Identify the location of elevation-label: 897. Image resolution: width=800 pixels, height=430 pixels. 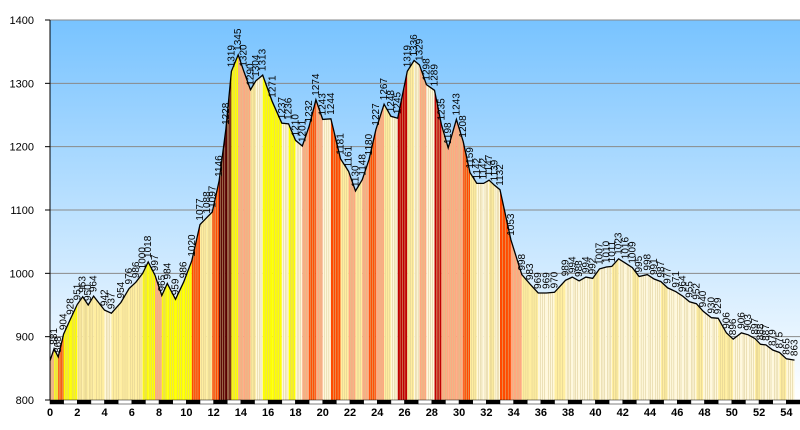
(755, 325).